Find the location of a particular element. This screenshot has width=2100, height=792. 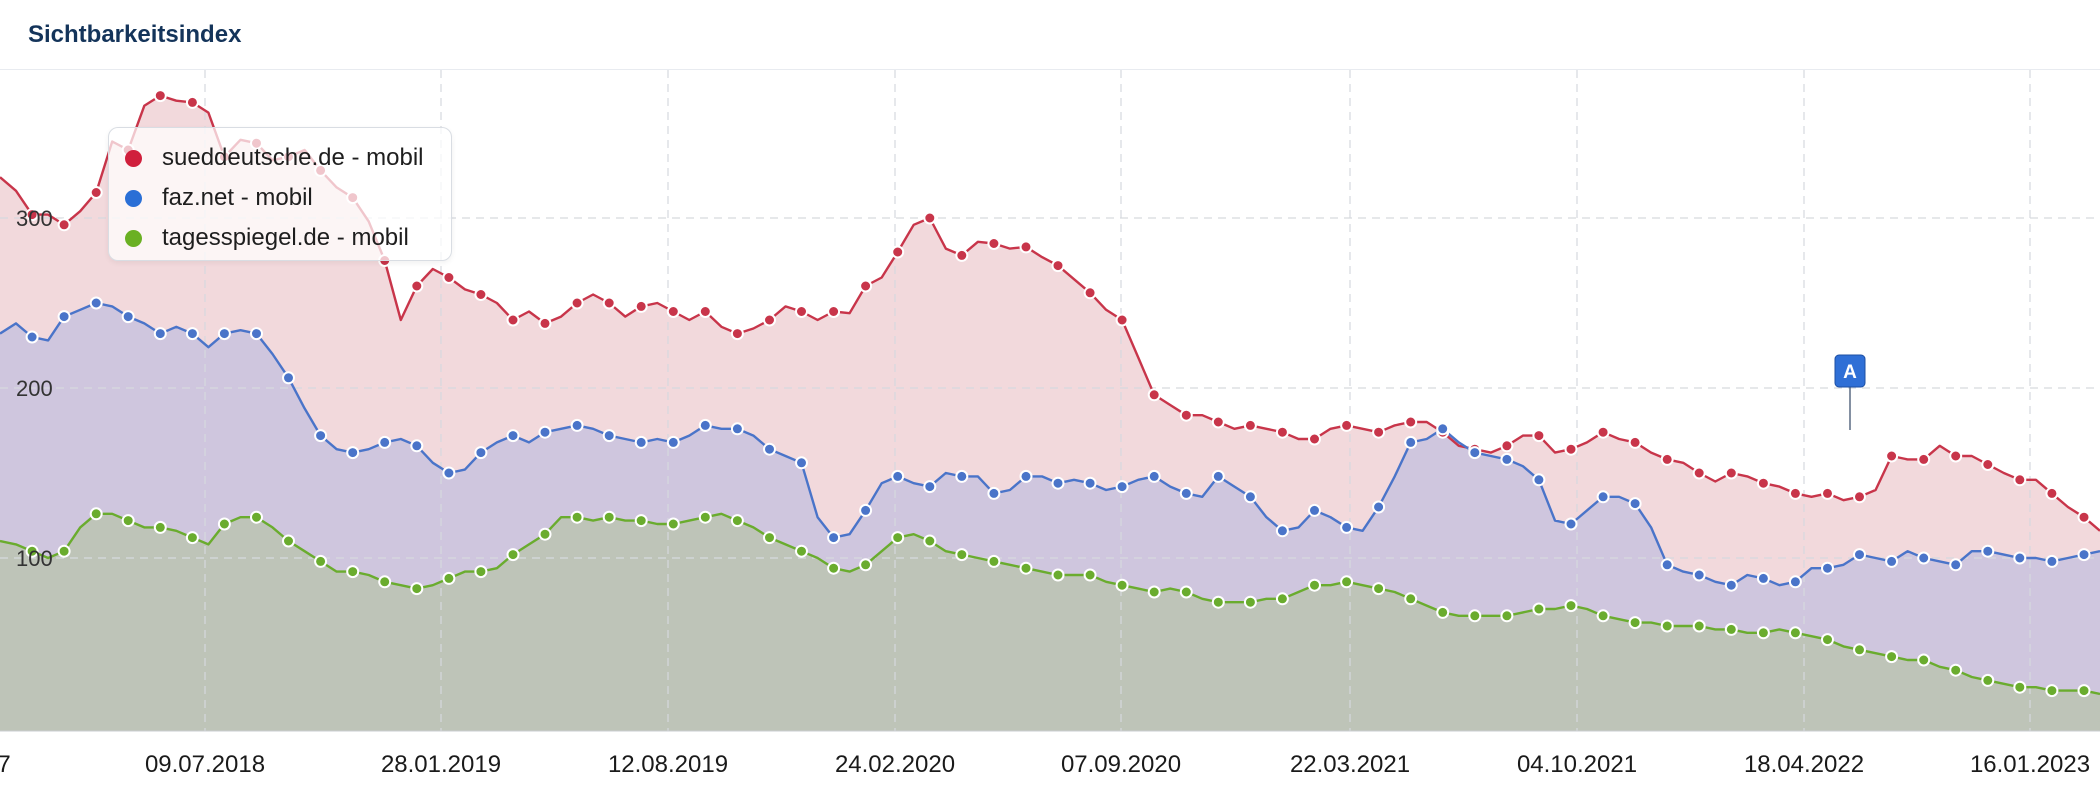

annotation-marker: A is located at coordinates (1850, 392).